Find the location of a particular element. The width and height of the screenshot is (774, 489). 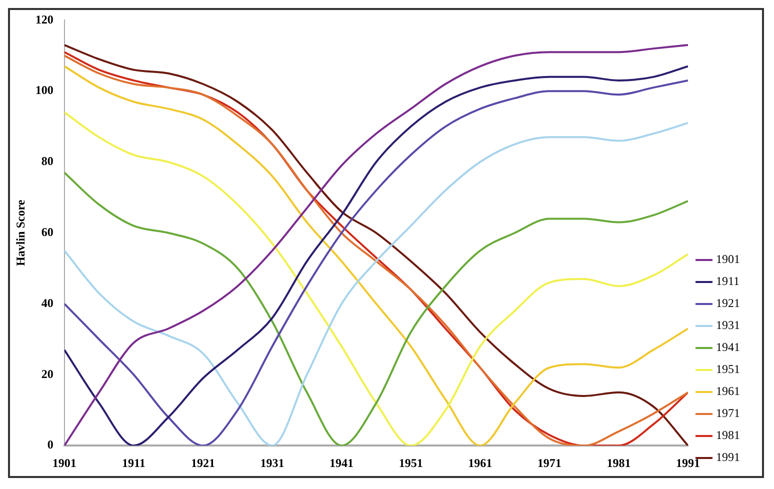

legend-label: 1971 is located at coordinates (728, 413).